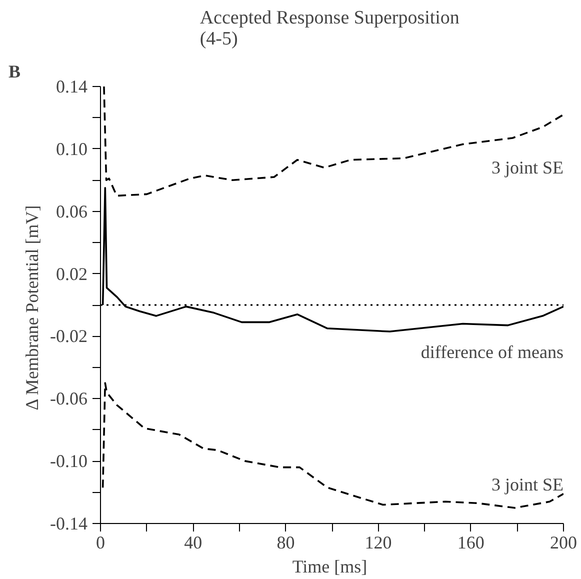 The width and height of the screenshot is (581, 579). Describe the element at coordinates (100, 542) in the screenshot. I see `x-tick-label: 0` at that location.